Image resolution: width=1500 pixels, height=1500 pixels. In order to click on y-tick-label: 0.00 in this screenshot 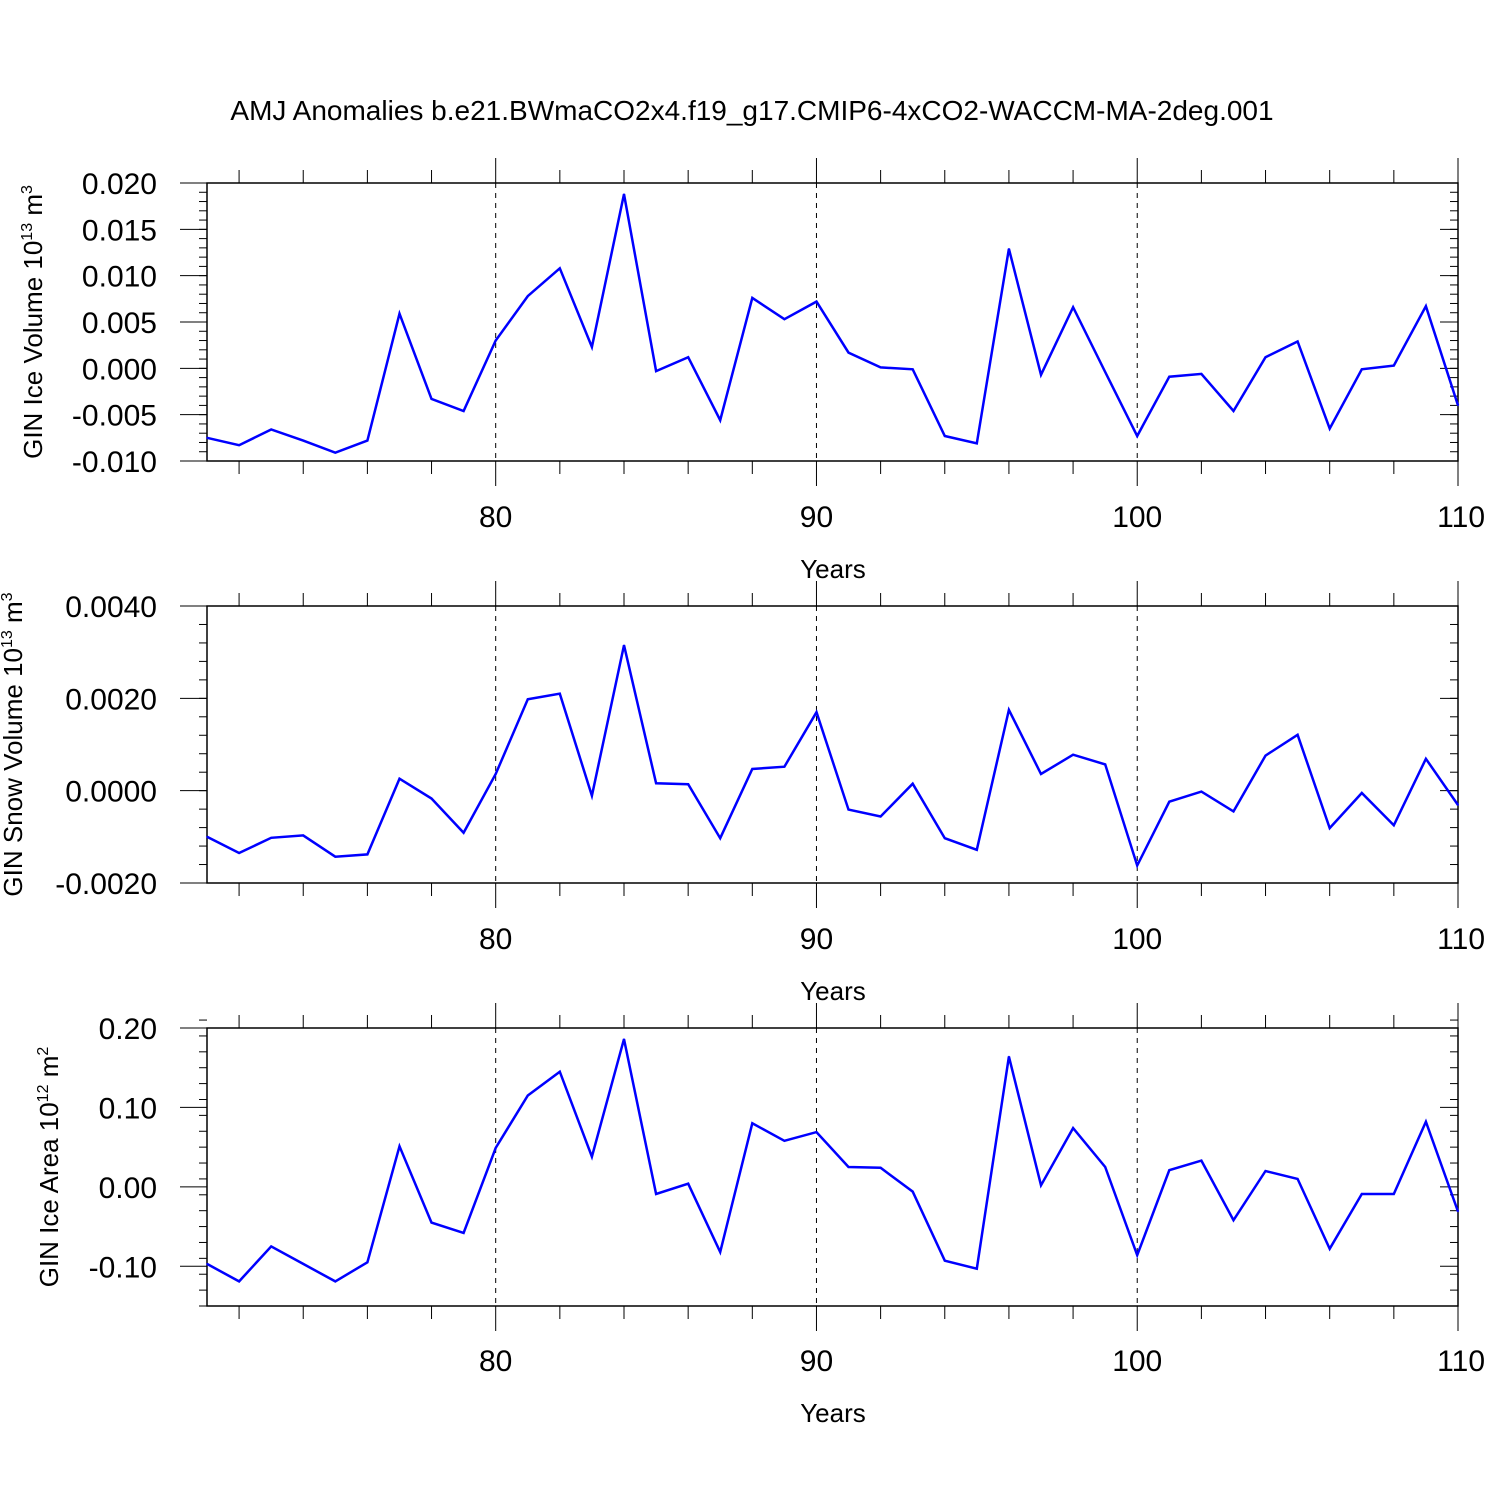, I will do `click(128, 1188)`.